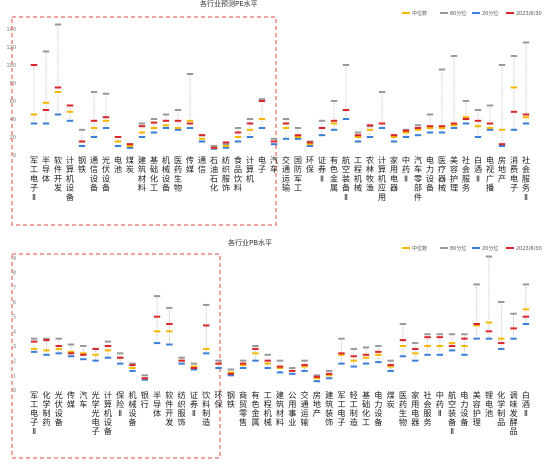 This screenshot has height=466, width=550. I want to click on x-category-label: 医疗器械, so click(442, 174).